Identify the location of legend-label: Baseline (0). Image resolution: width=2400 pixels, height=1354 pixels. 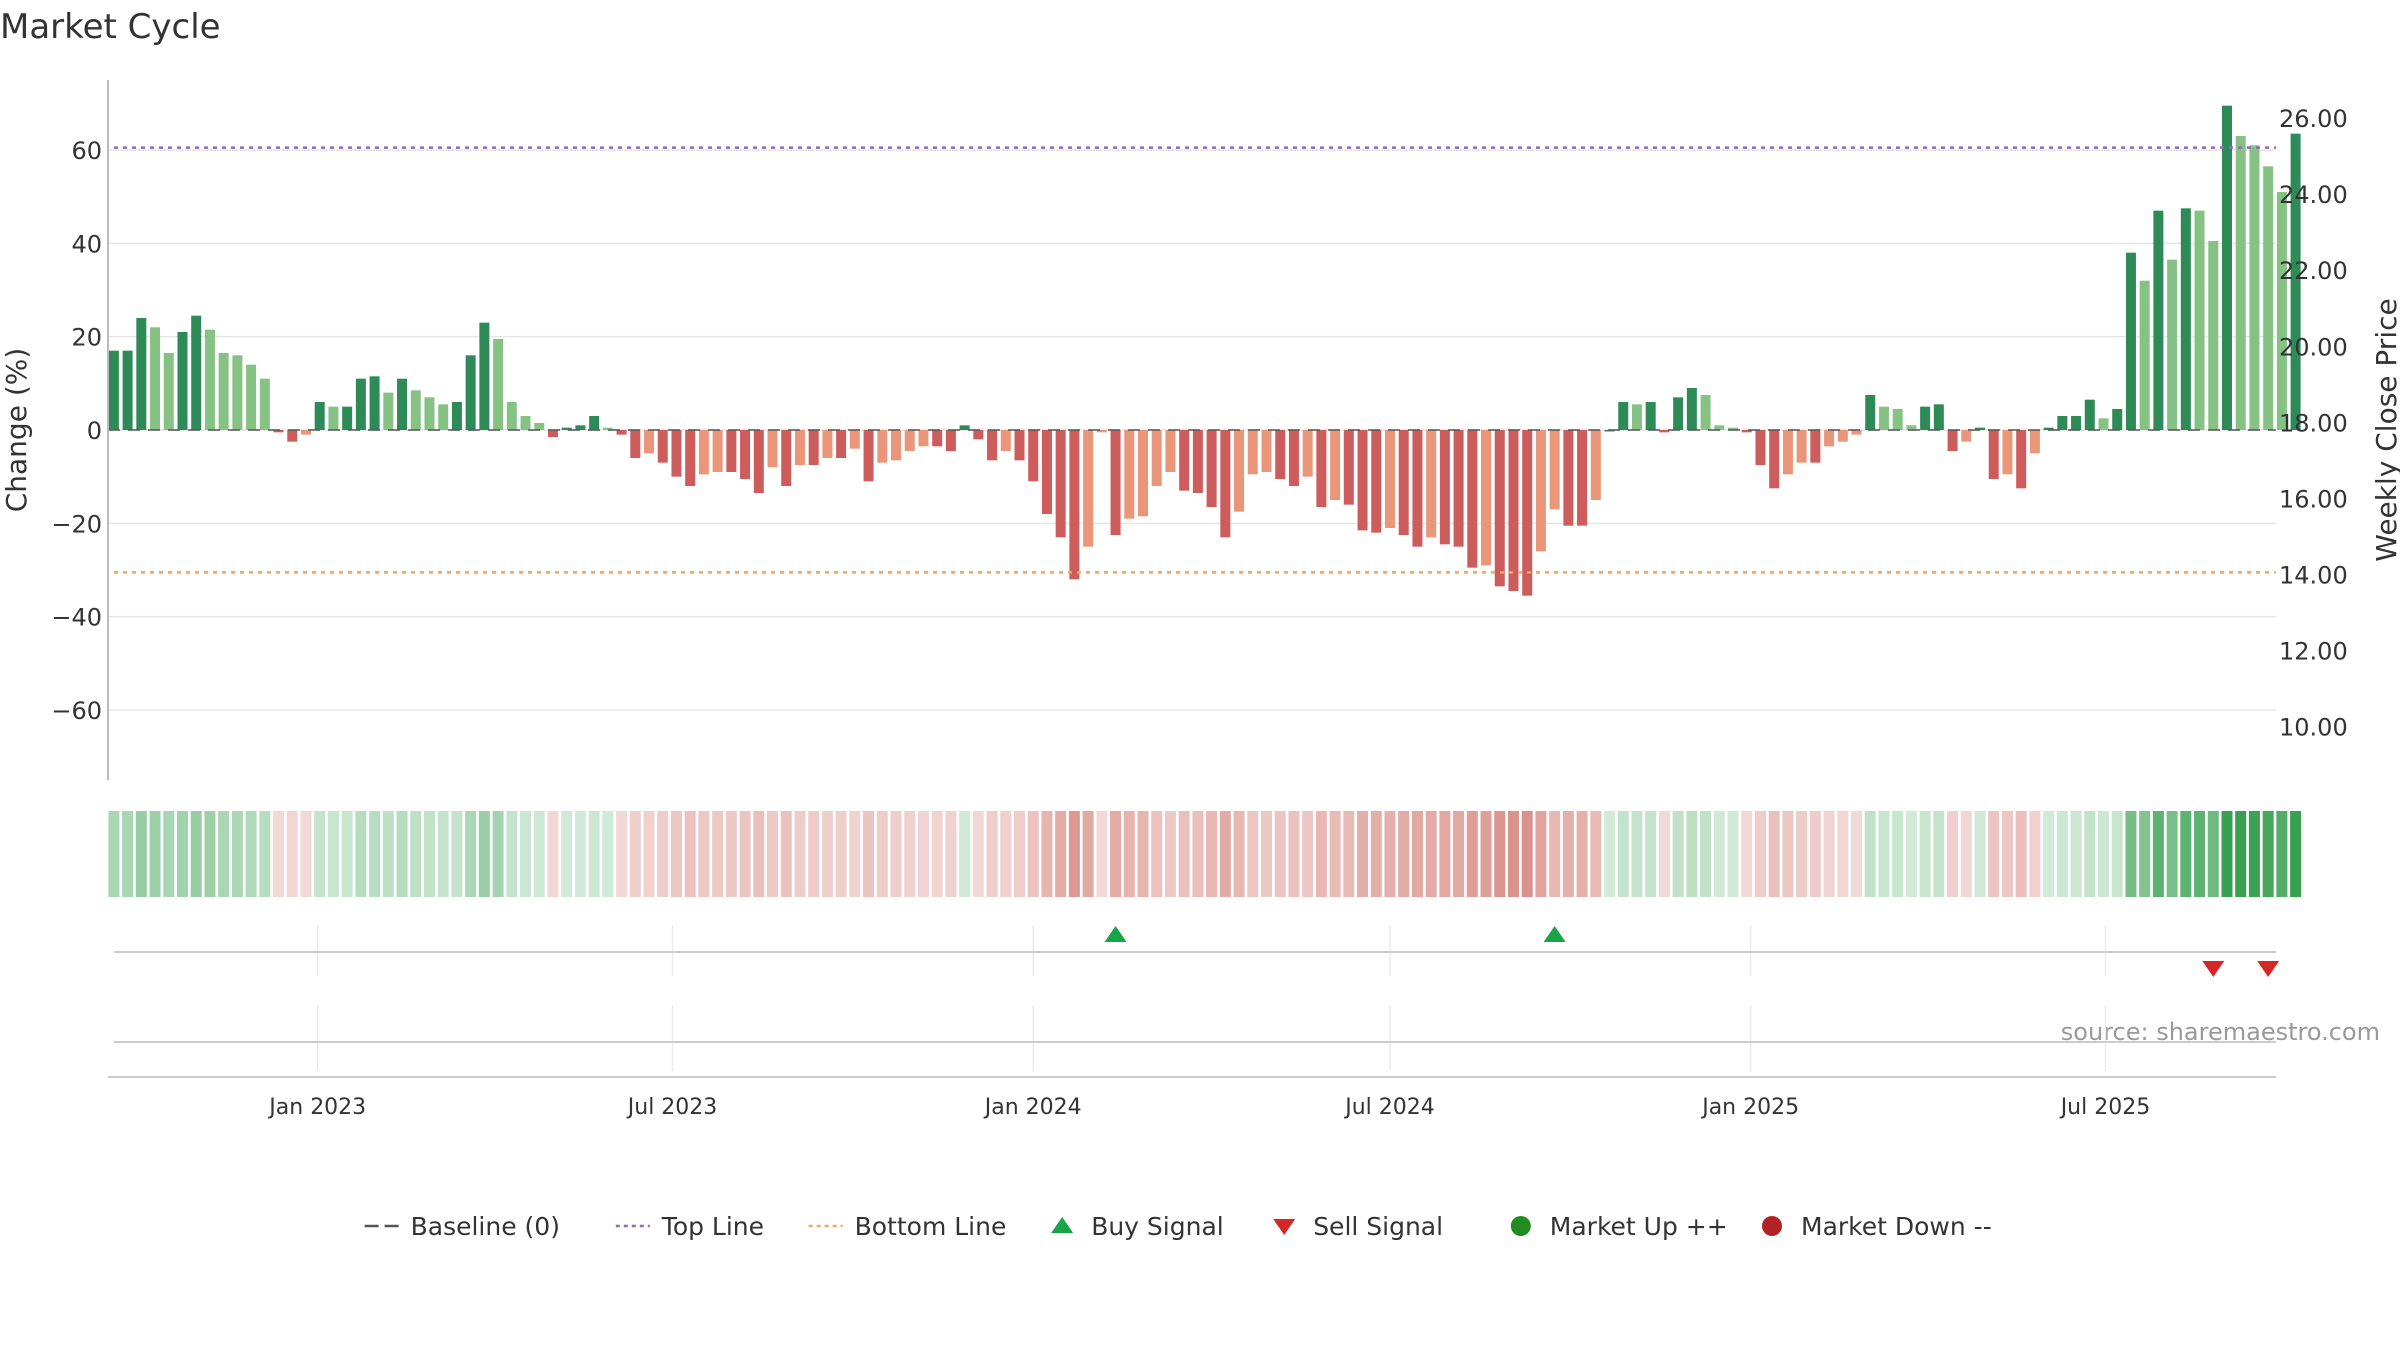
(485, 1226).